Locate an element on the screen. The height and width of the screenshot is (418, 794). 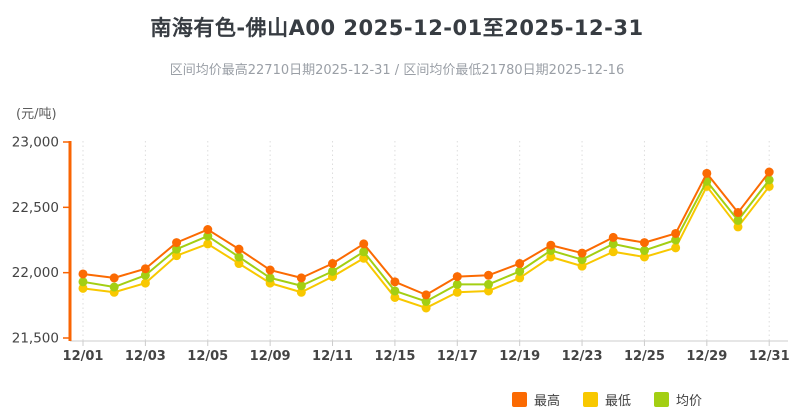
x-axis-tick-label: 12/05 is located at coordinates (207, 356).